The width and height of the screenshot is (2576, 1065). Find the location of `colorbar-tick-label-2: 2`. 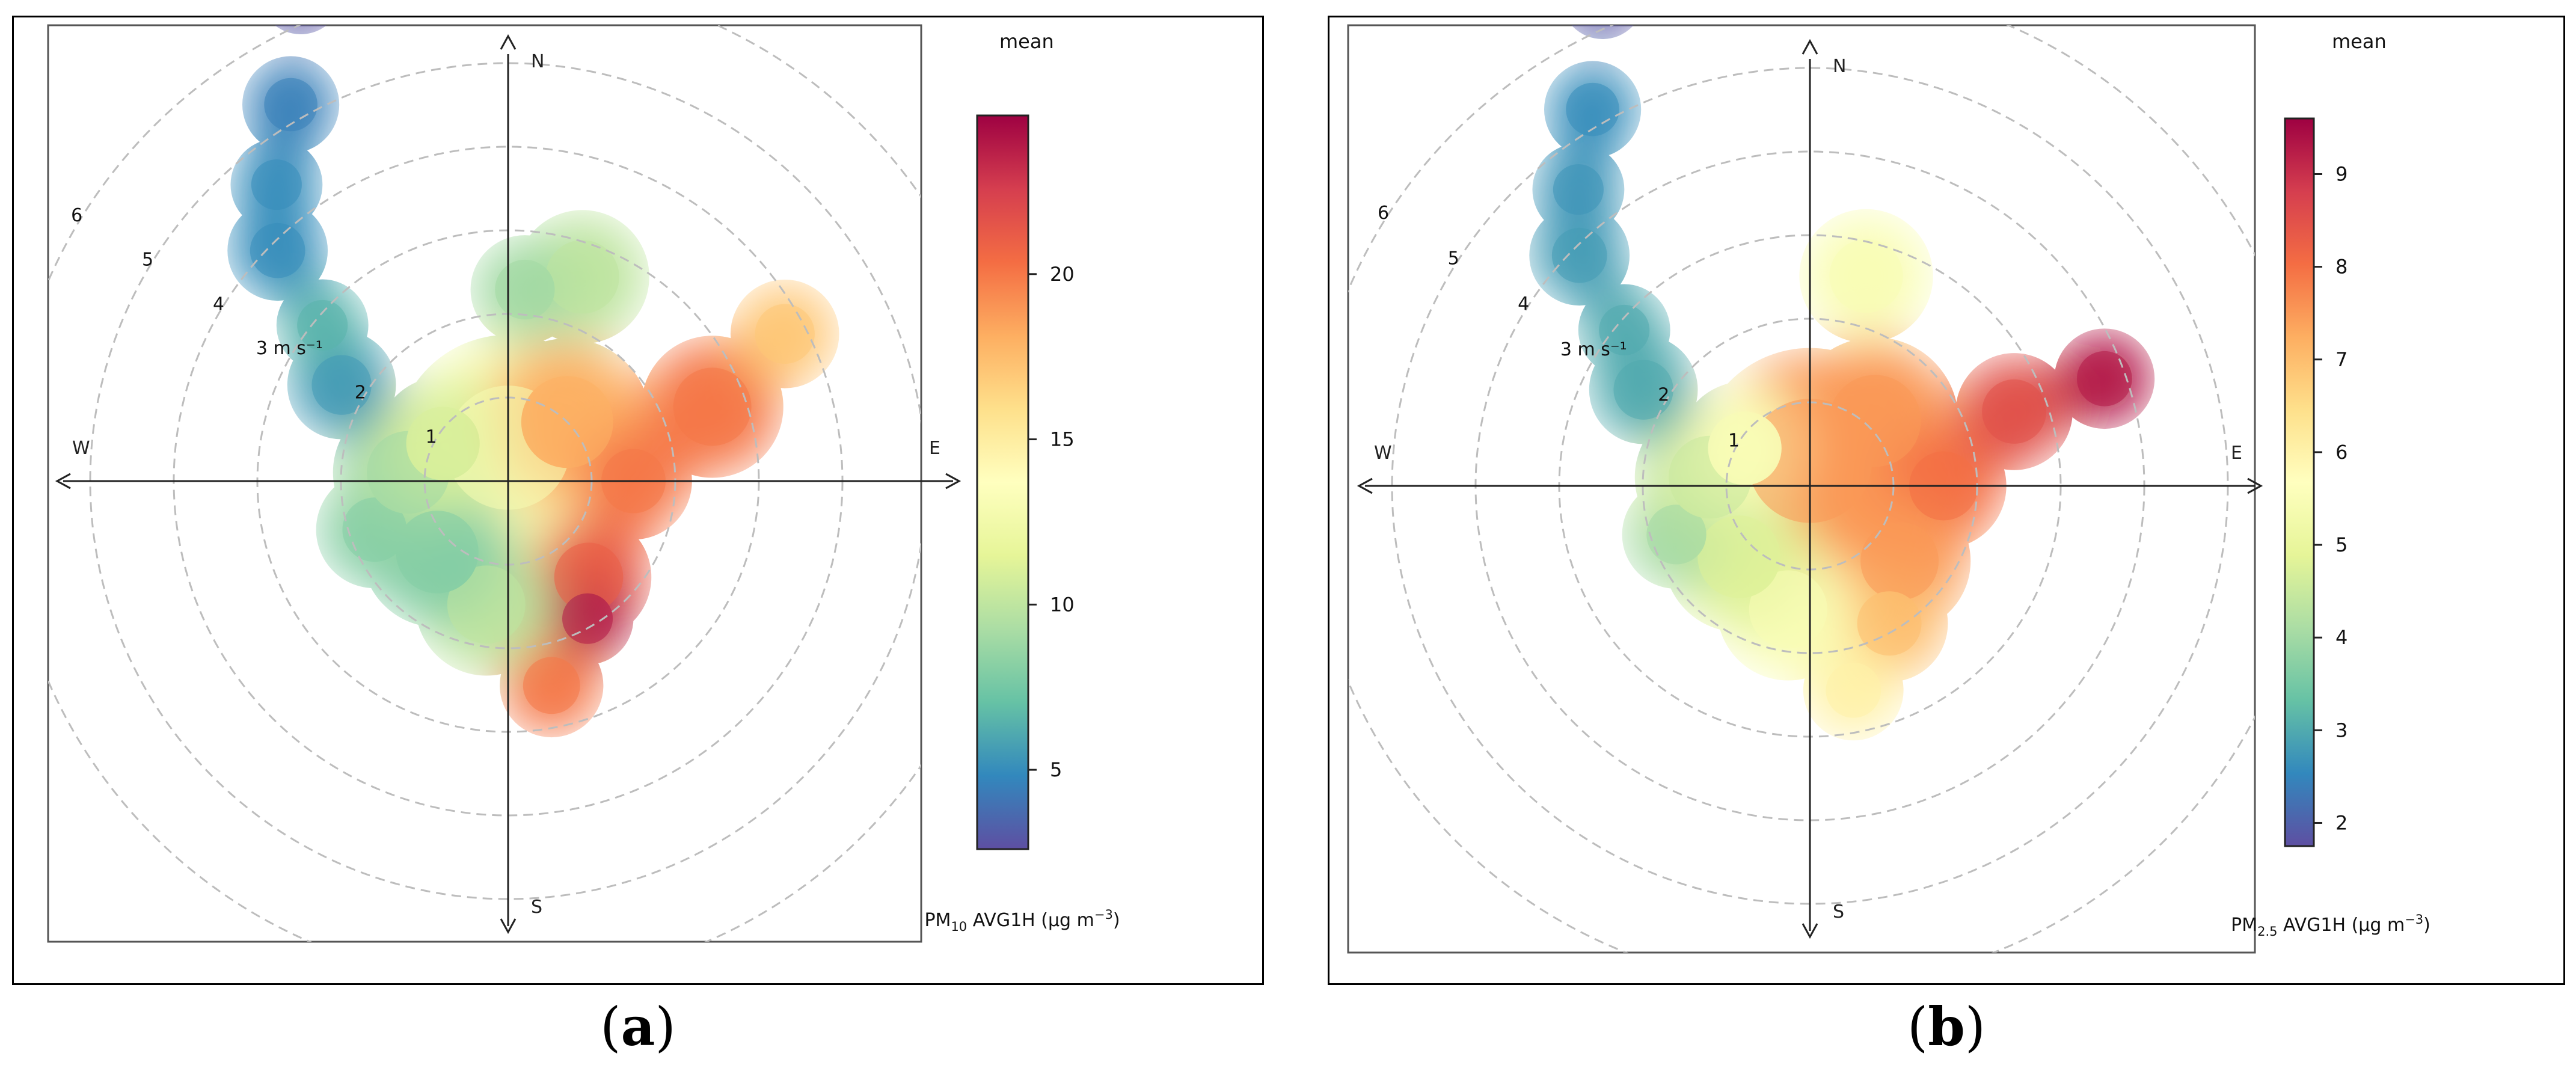

colorbar-tick-label-2: 2 is located at coordinates (2341, 822).